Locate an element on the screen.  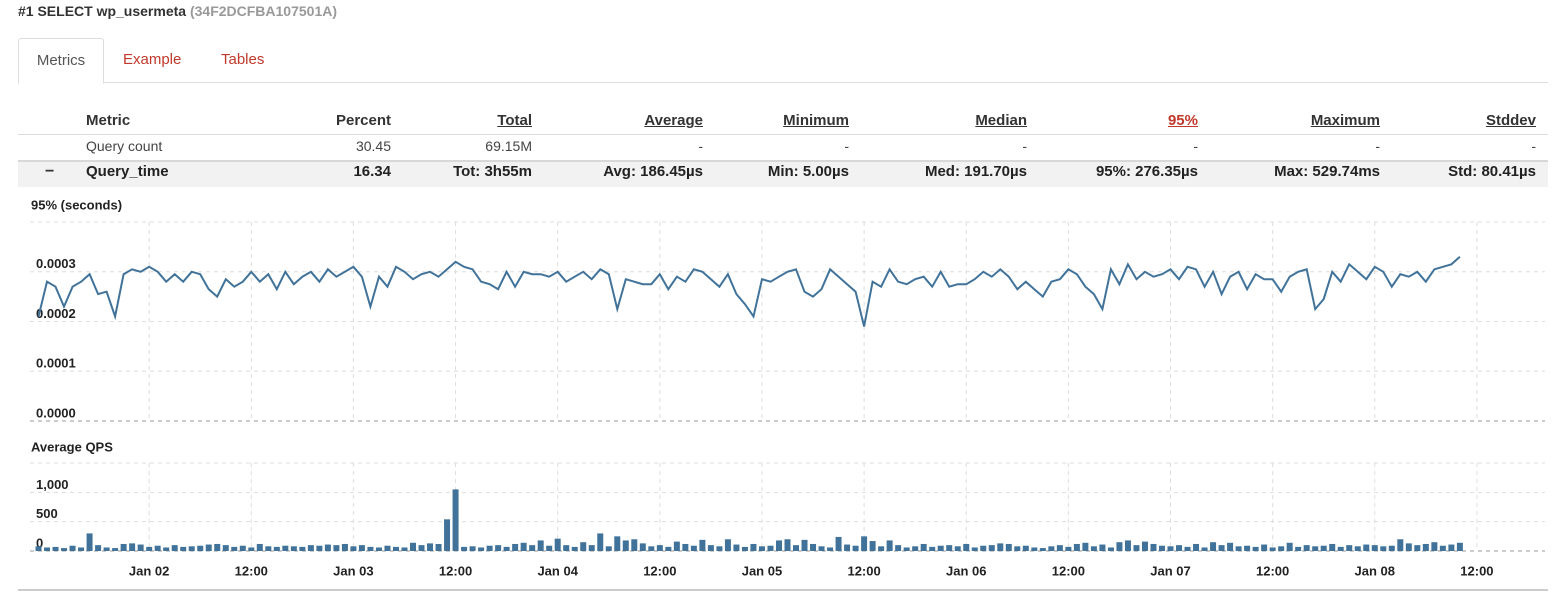
row-divider is located at coordinates (783, 134).